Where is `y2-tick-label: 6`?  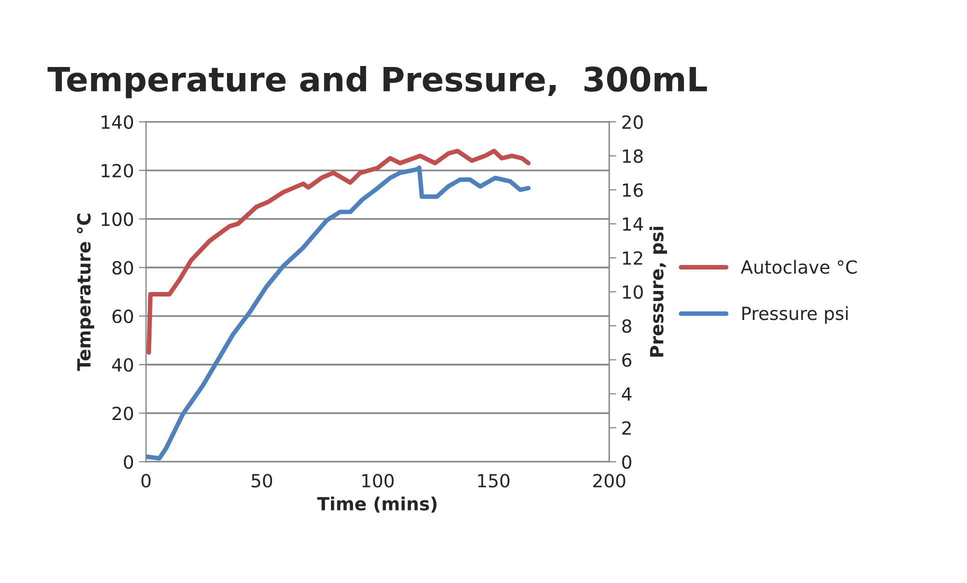 y2-tick-label: 6 is located at coordinates (627, 360).